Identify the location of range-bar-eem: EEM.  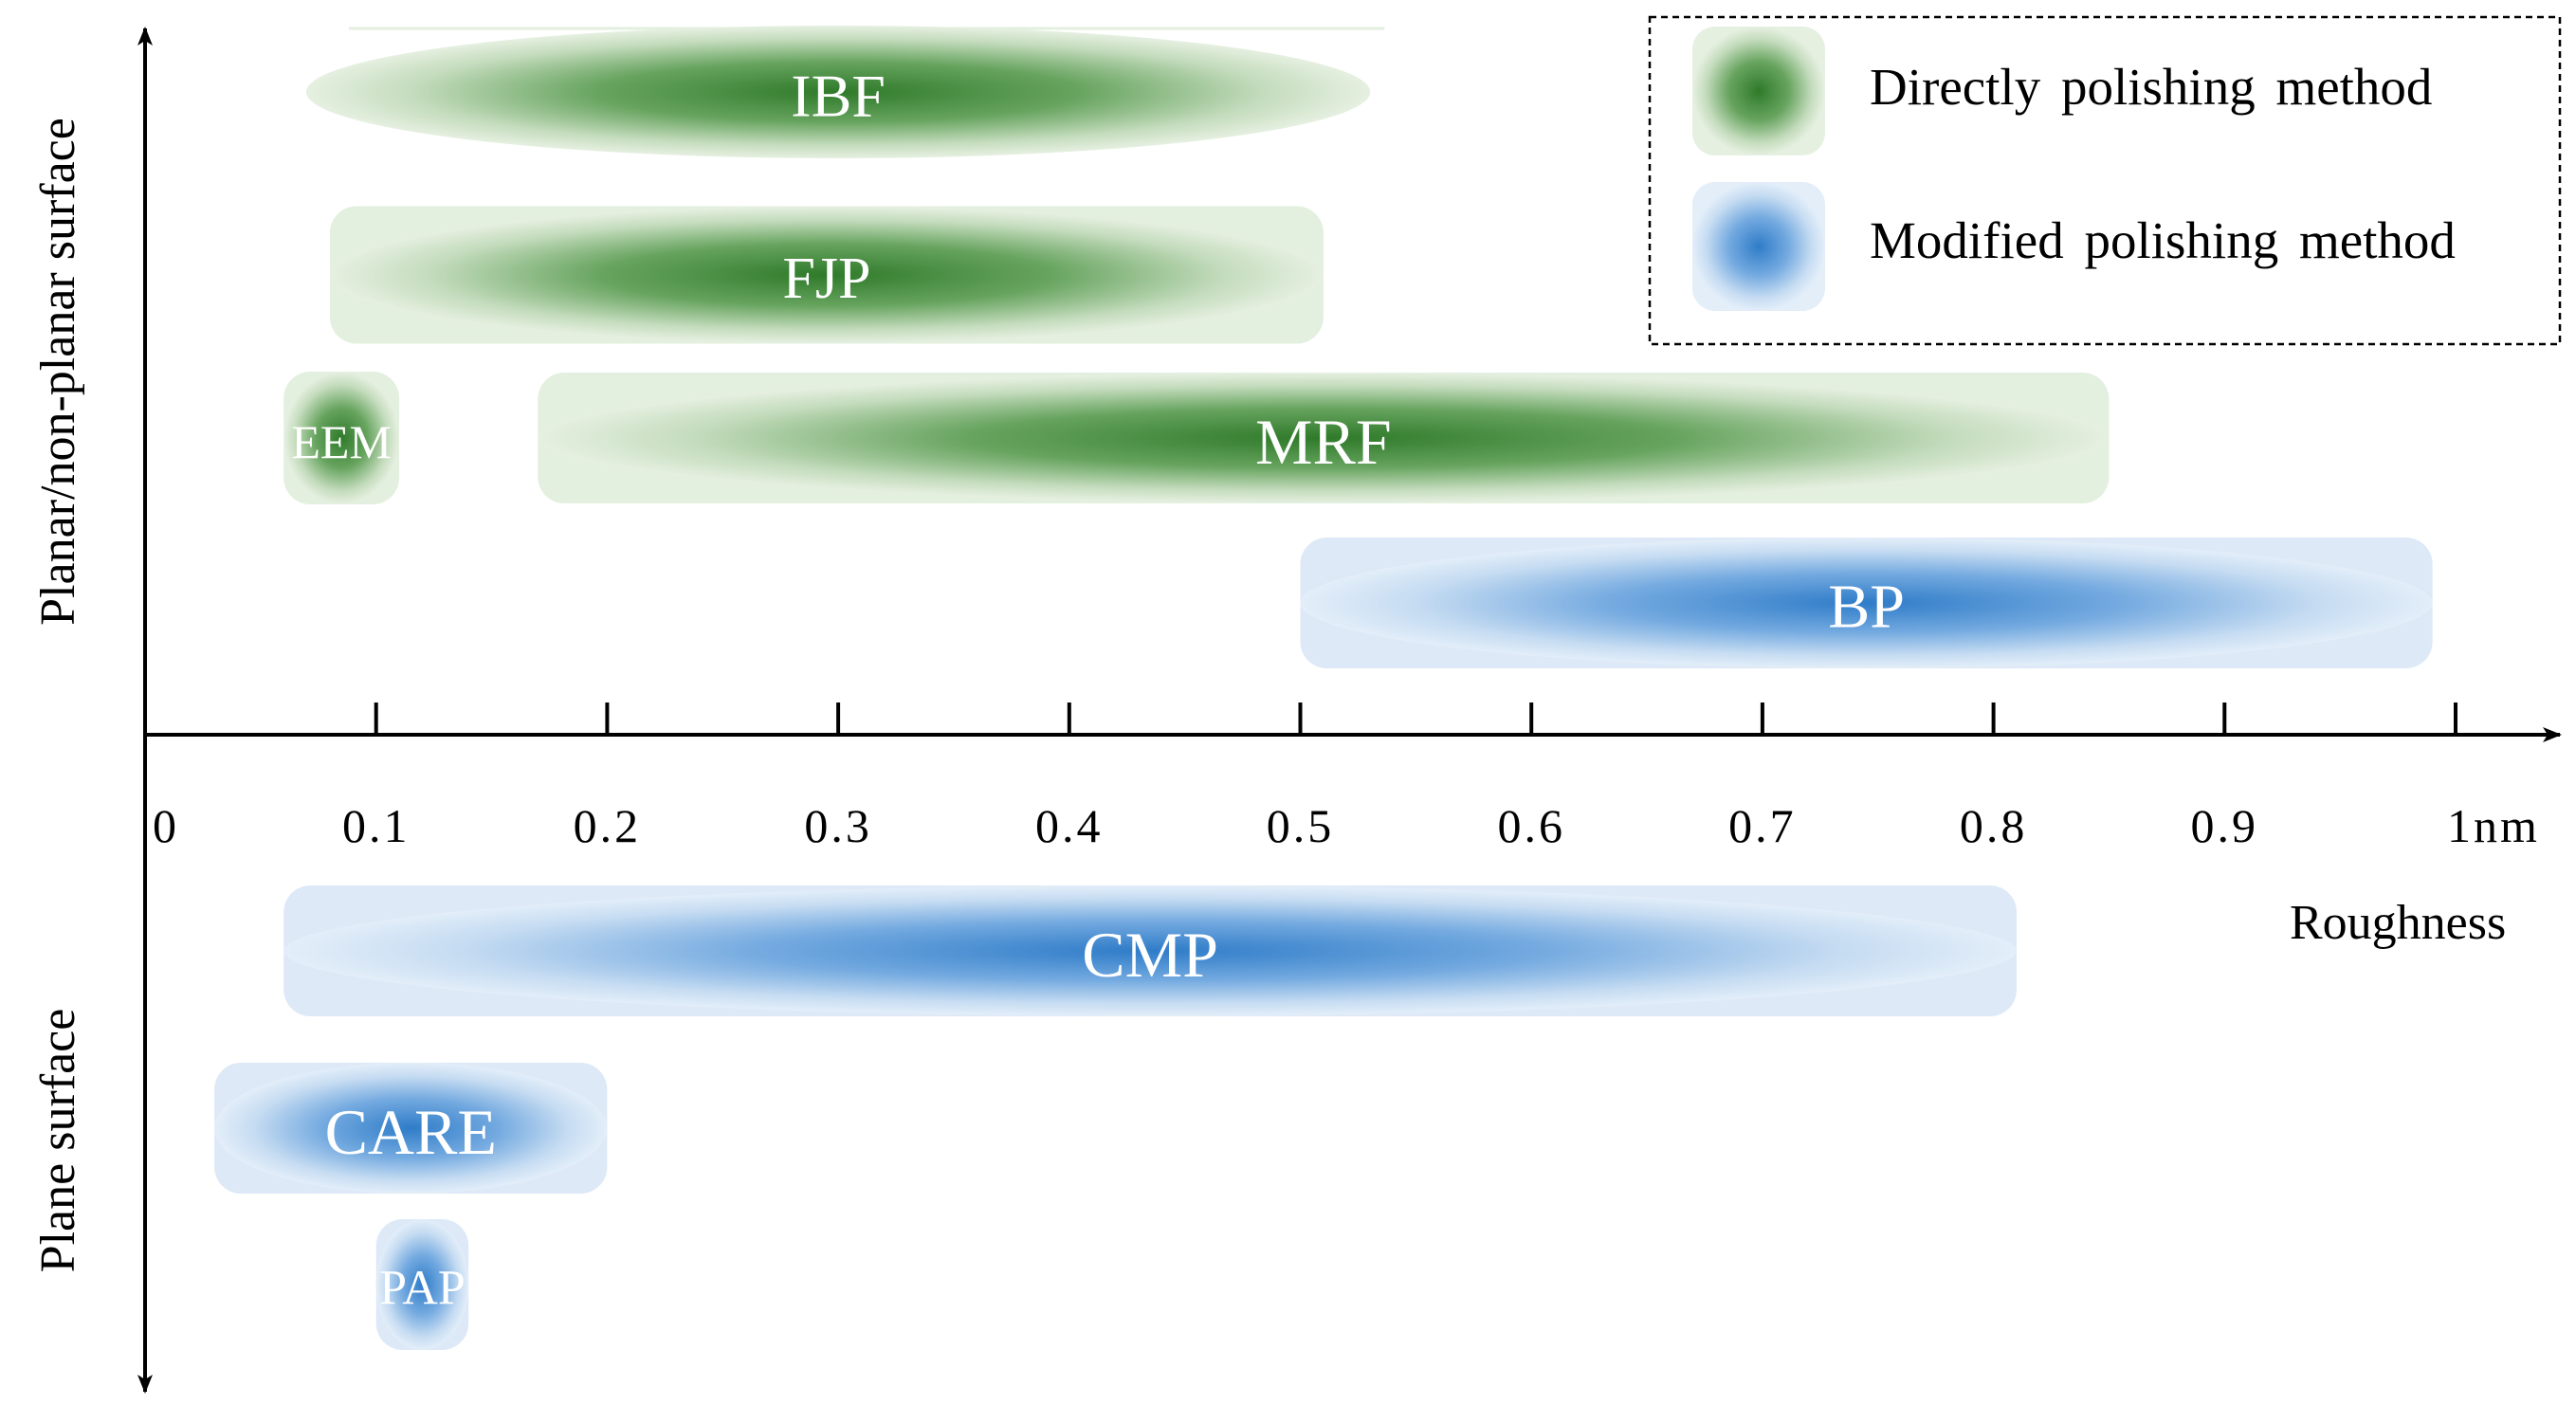
(341, 438).